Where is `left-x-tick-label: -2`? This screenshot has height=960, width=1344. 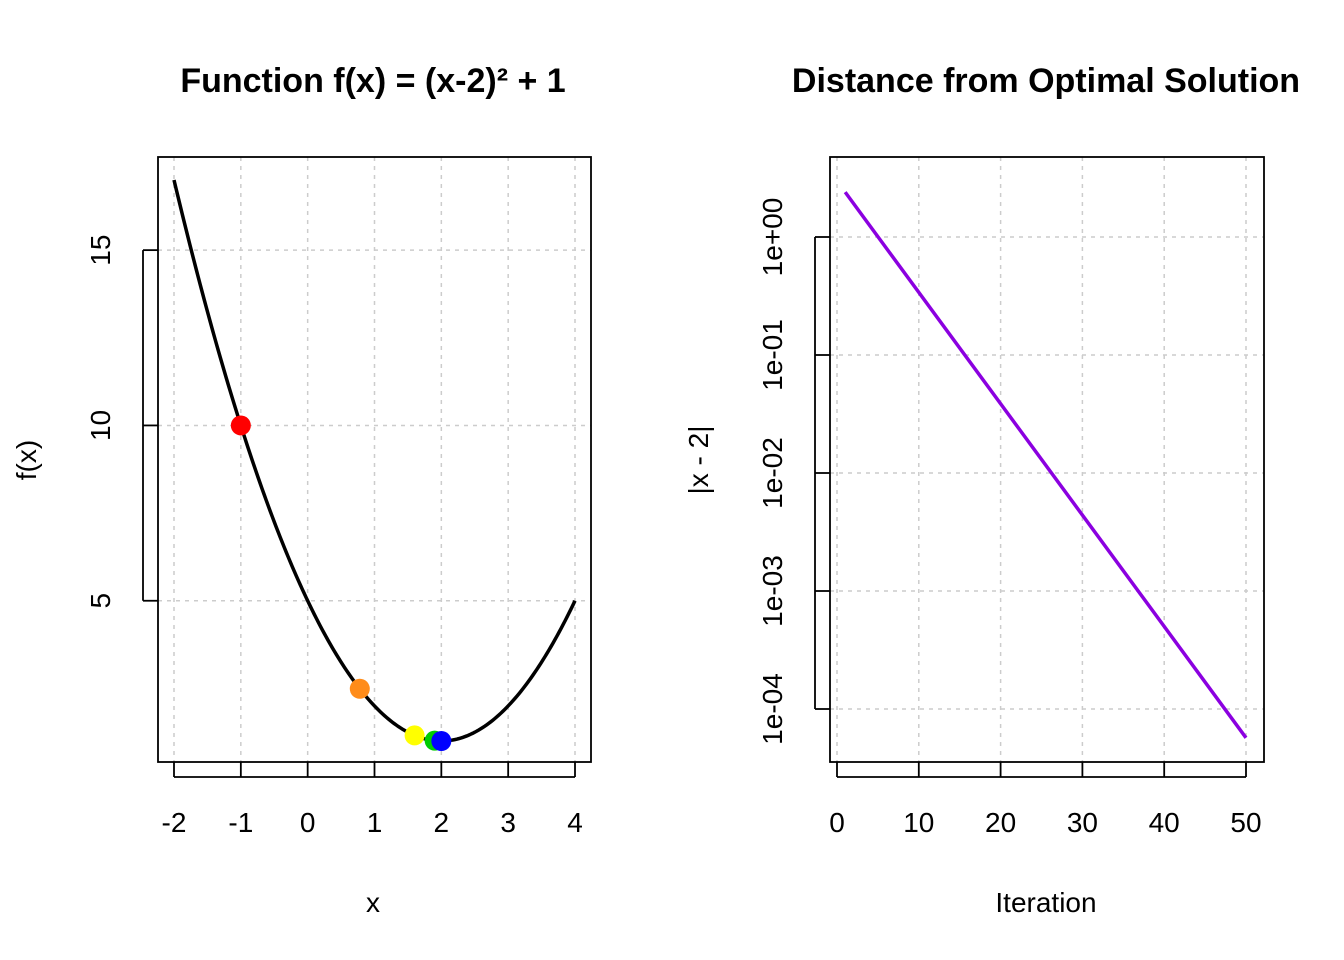
left-x-tick-label: -2 is located at coordinates (174, 822).